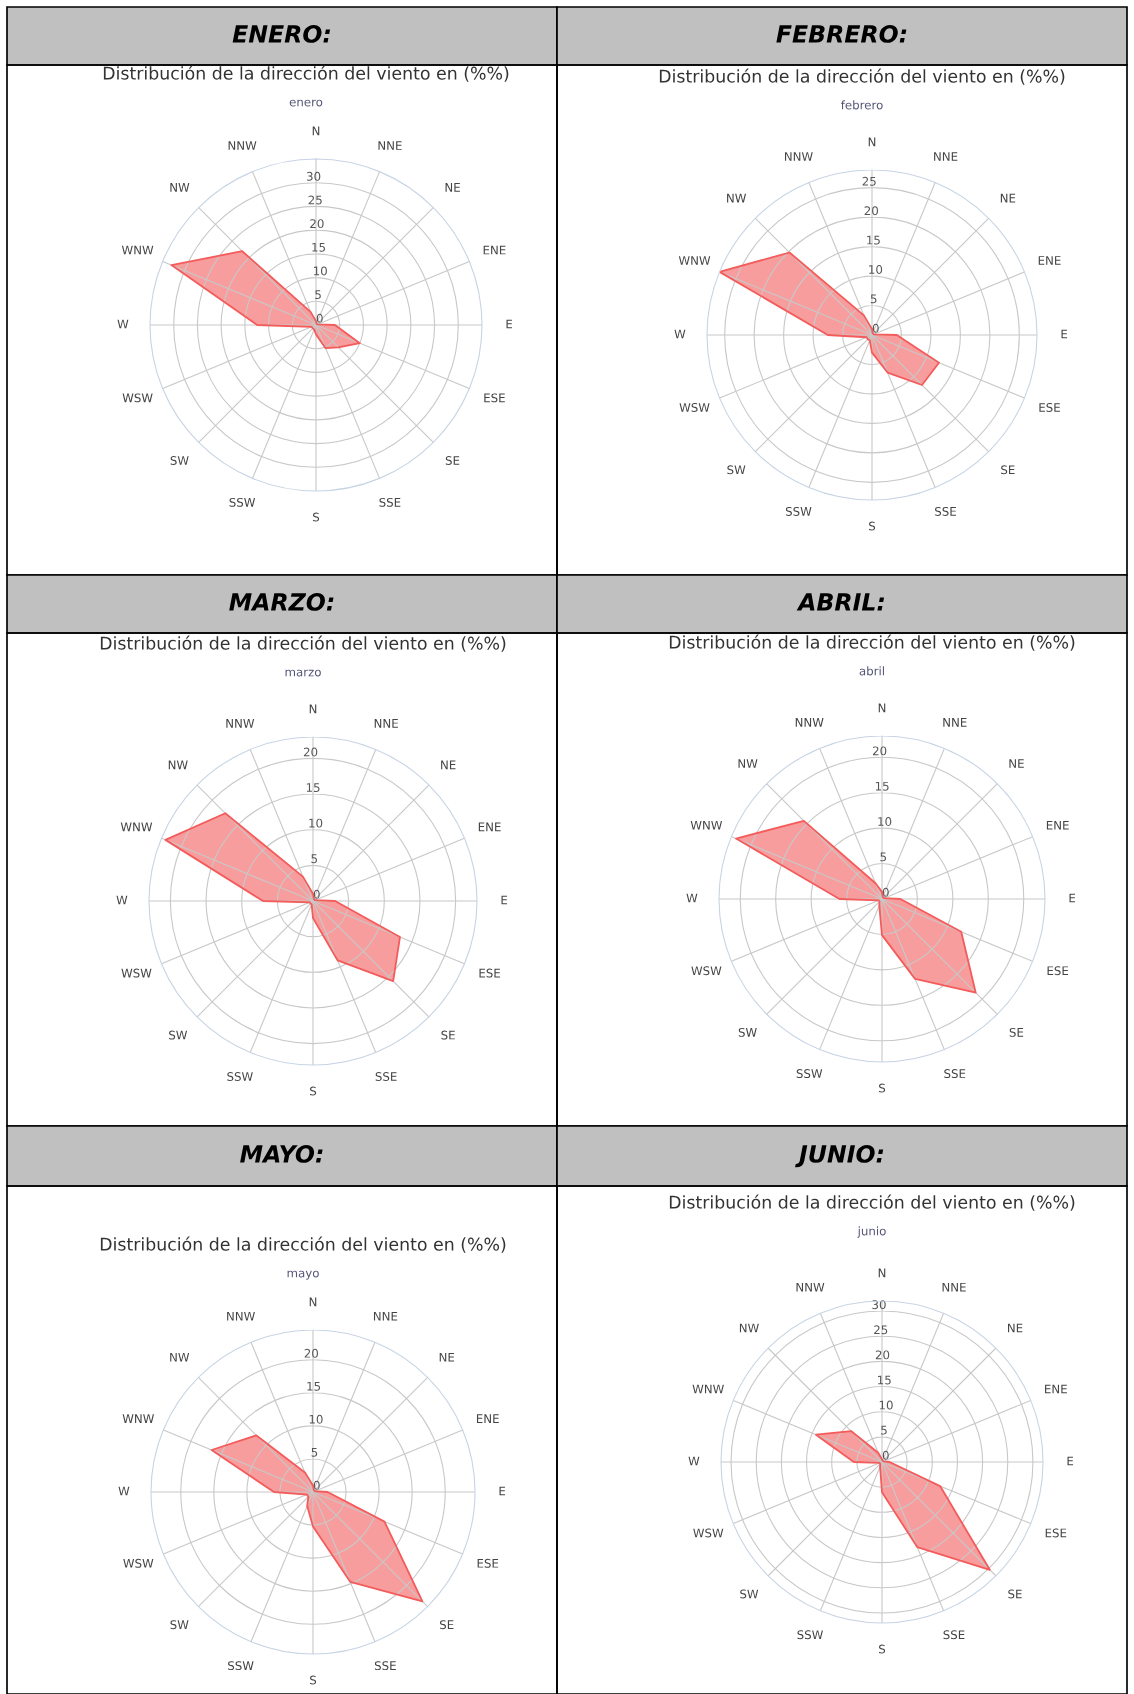  Describe the element at coordinates (840, 602) in the screenshot. I see `text: ABRIL:` at that location.